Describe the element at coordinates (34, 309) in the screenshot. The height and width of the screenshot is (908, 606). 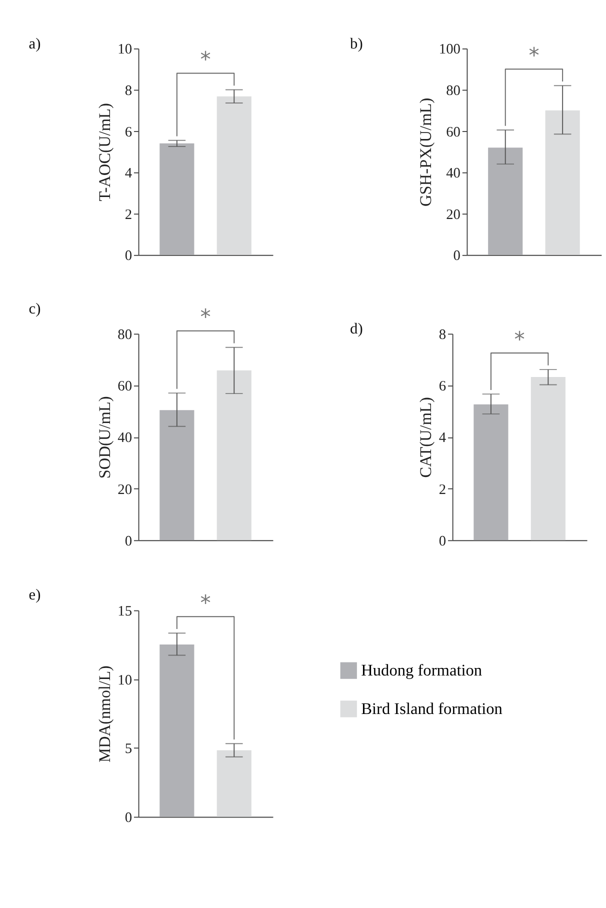
I see `chart-title: c)` at that location.